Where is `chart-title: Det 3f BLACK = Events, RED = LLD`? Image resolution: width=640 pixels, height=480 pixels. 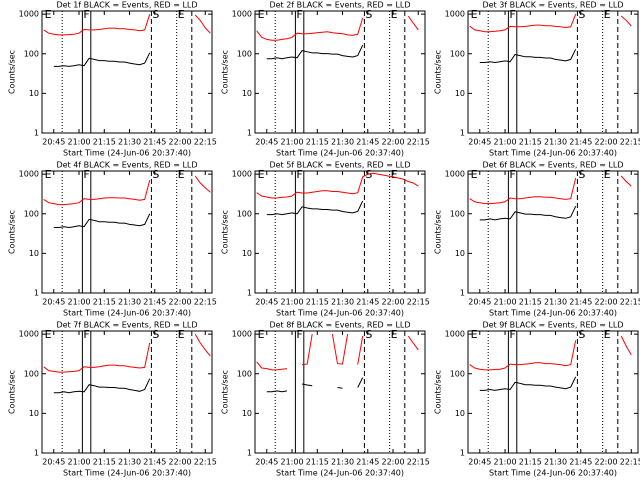 chart-title: Det 3f BLACK = Events, RED = LLD is located at coordinates (552, 5).